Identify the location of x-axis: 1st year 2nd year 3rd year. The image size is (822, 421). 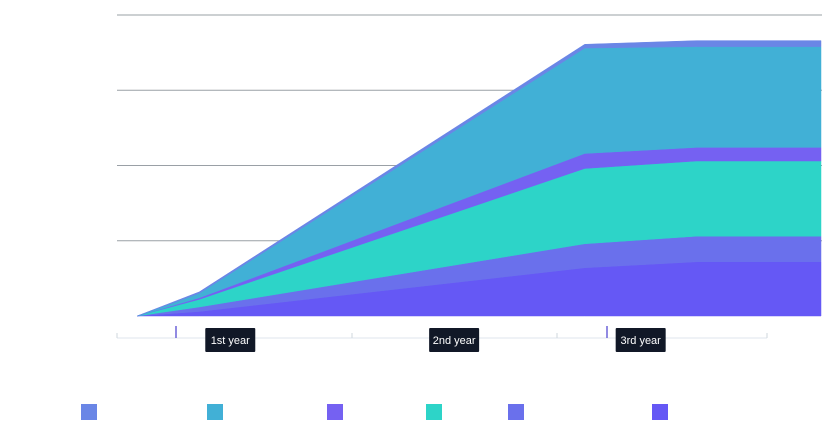
(442, 339).